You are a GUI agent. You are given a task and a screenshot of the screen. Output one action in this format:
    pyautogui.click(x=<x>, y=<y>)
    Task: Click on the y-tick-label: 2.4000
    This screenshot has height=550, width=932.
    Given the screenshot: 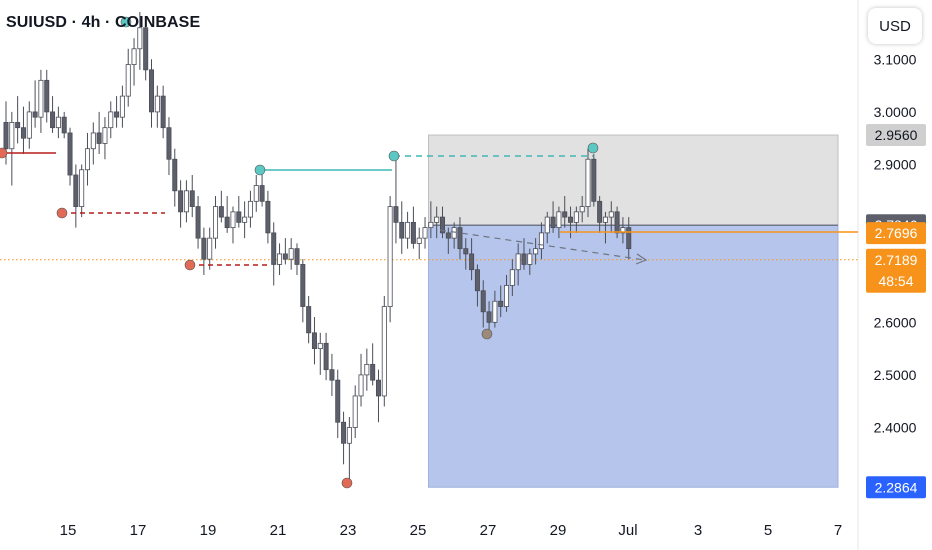 What is the action you would take?
    pyautogui.click(x=895, y=428)
    